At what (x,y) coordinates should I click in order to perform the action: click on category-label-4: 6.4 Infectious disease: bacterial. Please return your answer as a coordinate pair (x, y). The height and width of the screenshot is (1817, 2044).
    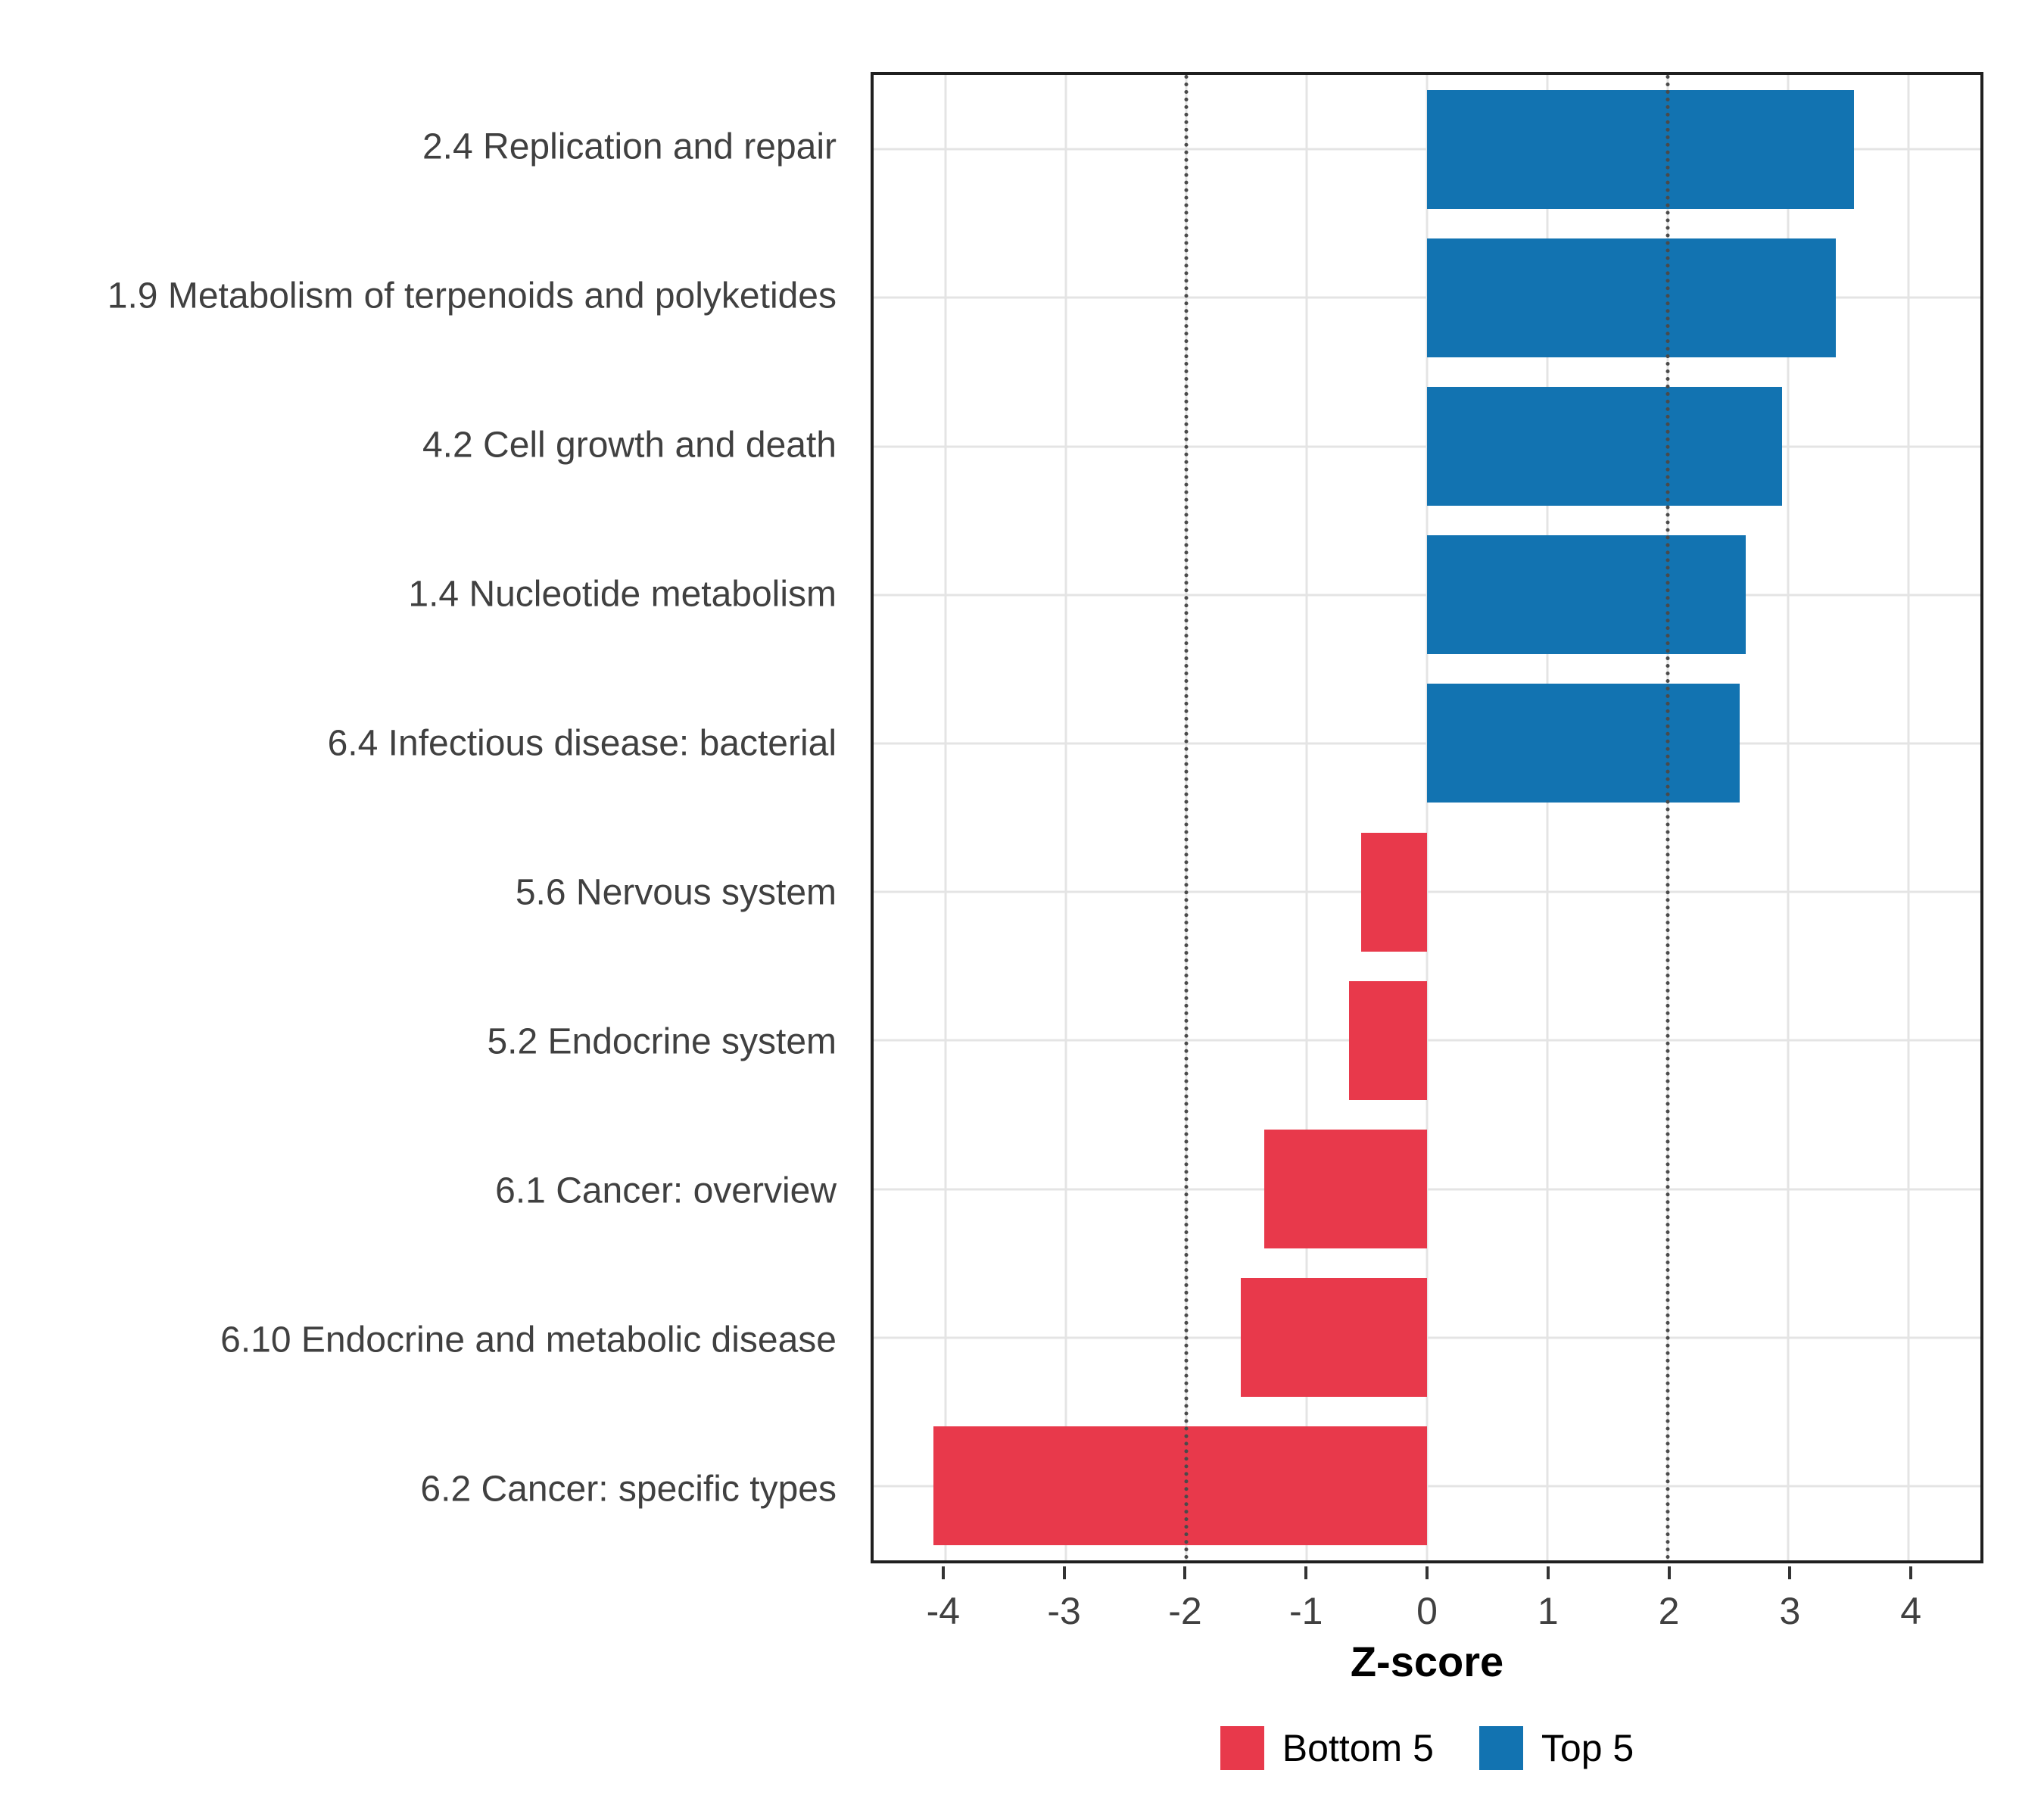
    Looking at the image, I should click on (582, 743).